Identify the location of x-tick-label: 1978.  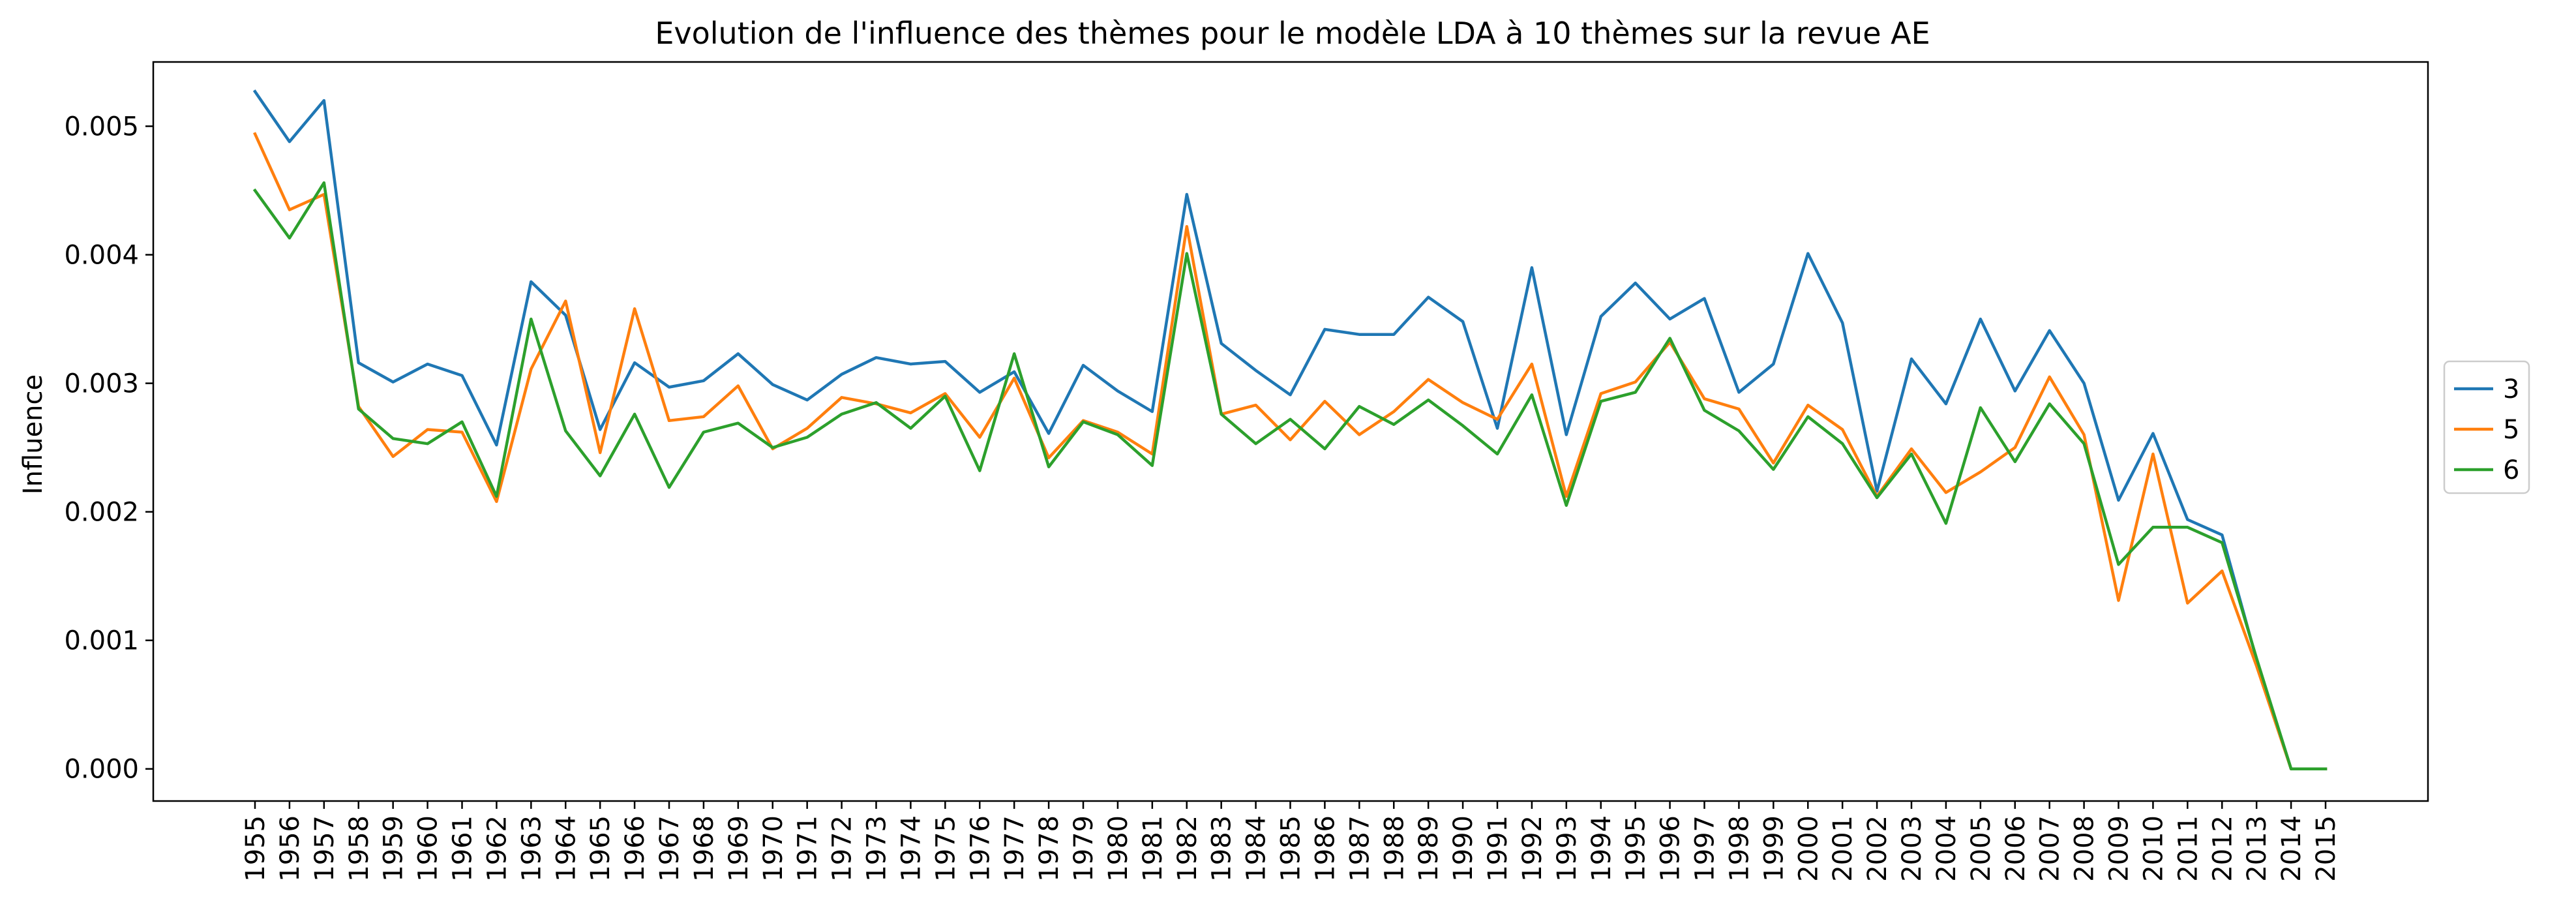
(1049, 848).